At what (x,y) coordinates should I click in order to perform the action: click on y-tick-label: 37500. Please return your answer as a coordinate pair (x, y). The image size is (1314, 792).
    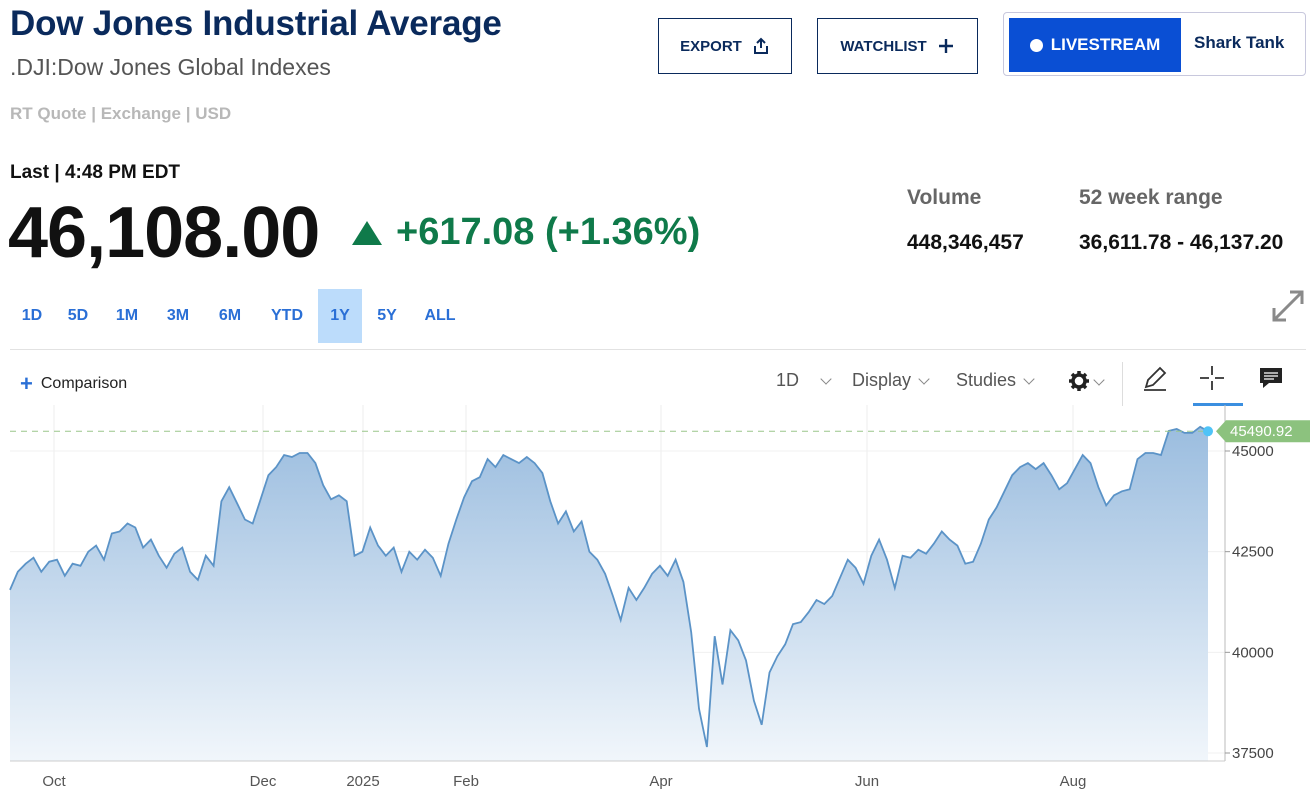
    Looking at the image, I should click on (1253, 753).